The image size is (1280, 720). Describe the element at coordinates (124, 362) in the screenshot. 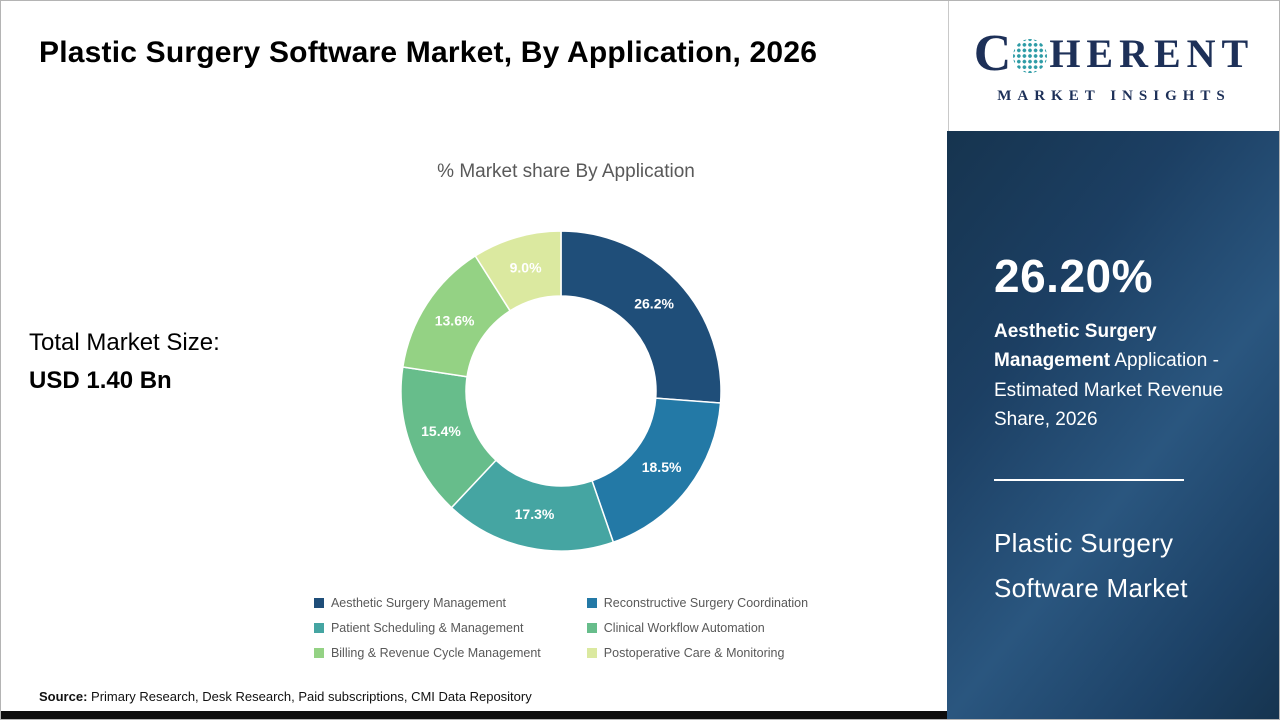

I see `total-market-size-block: Total Market Size: USD 1.40 Bn` at that location.